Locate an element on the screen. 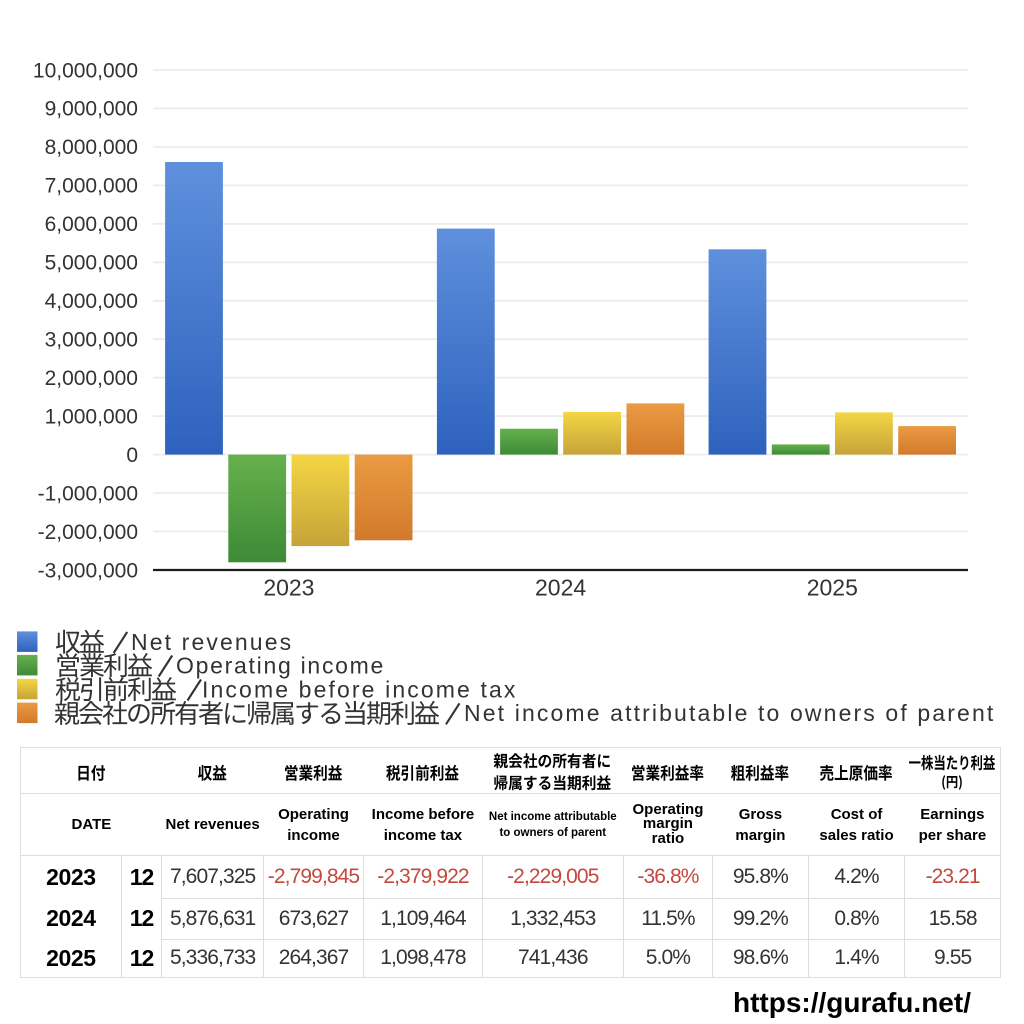  svg-text: -3,000,000 is located at coordinates (88, 570).